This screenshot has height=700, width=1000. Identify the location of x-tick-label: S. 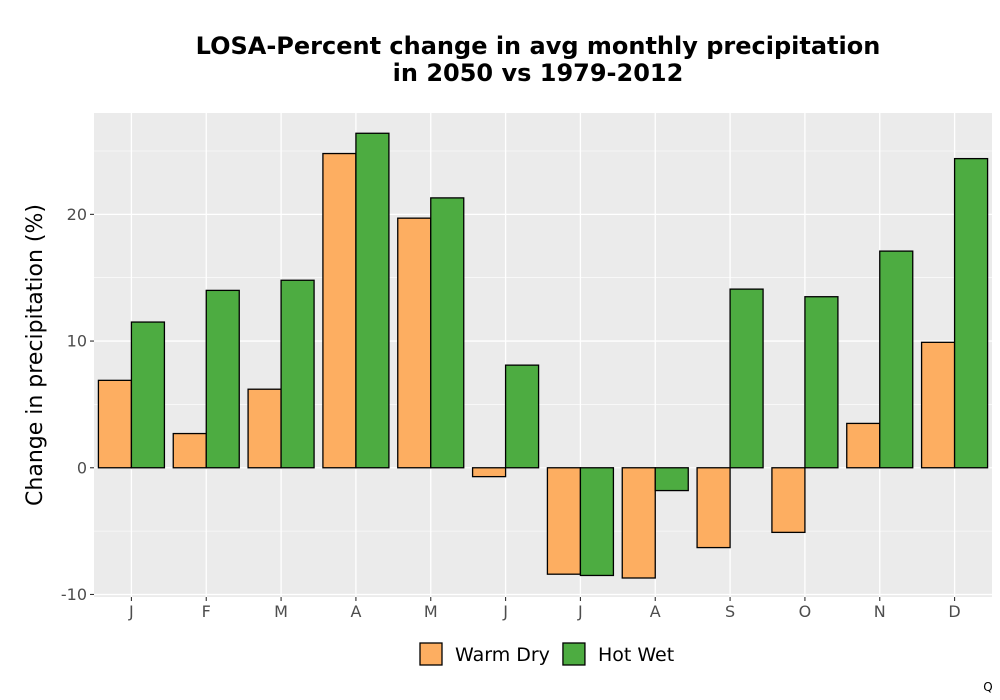
(730, 611).